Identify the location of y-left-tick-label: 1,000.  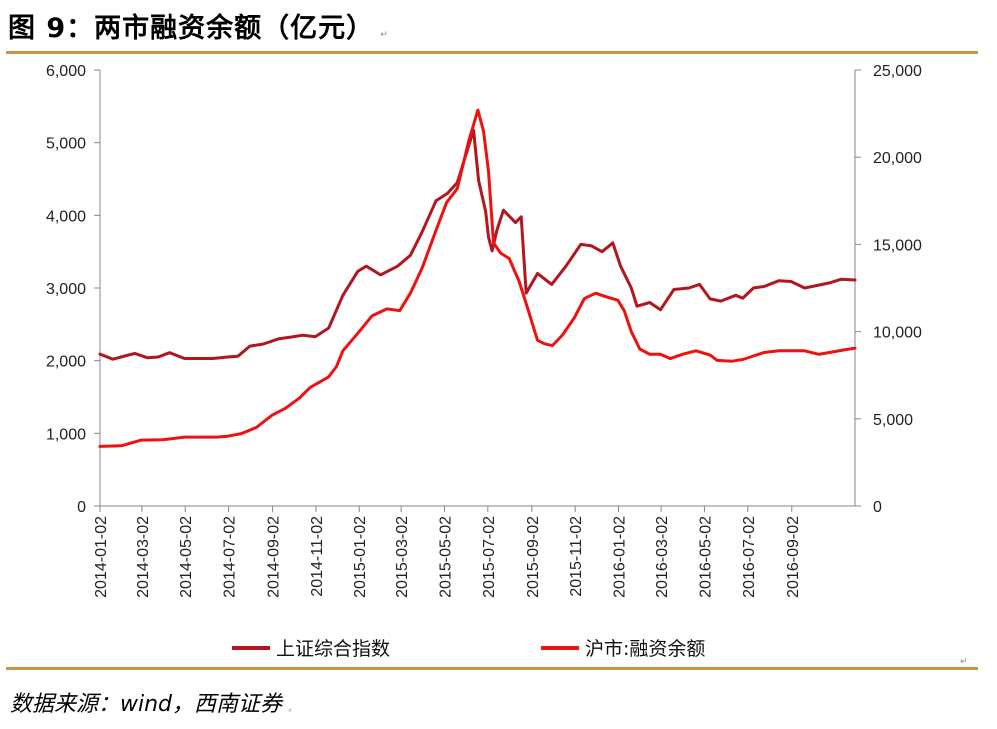
(66, 434).